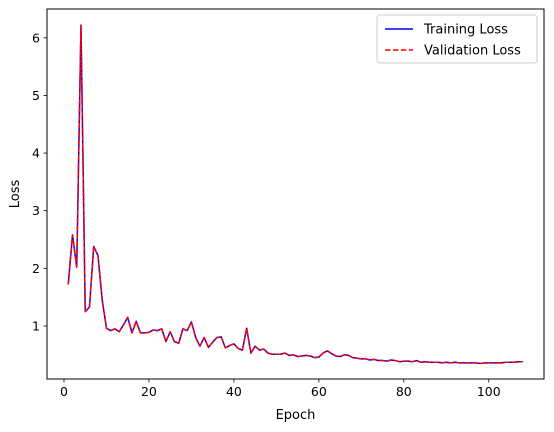 This screenshot has height=432, width=554. I want to click on legend-label-training-loss: Training Loss, so click(465, 30).